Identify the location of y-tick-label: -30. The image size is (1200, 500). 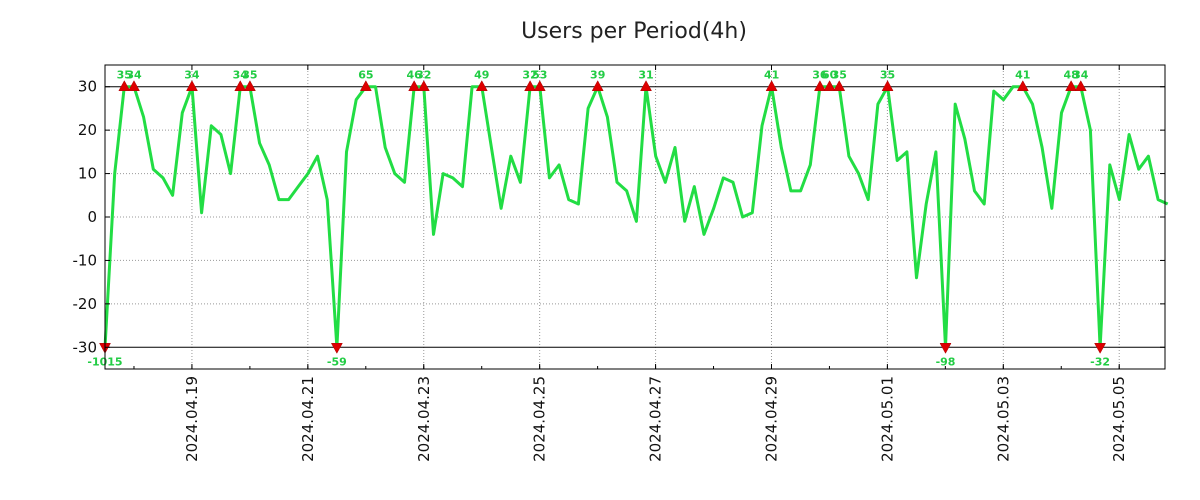
(85, 347).